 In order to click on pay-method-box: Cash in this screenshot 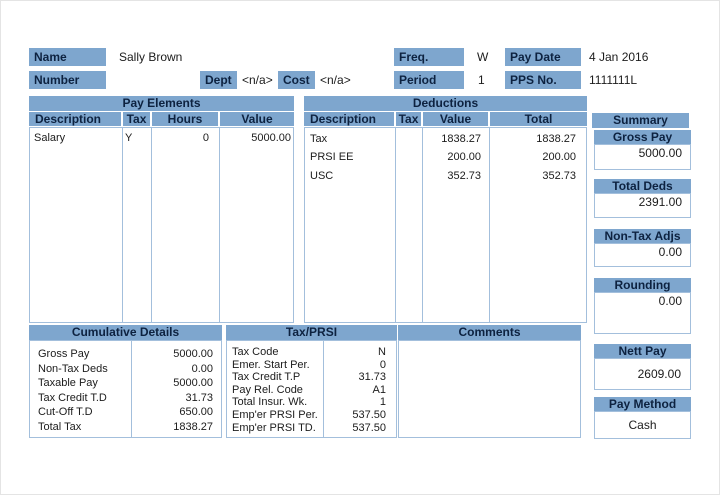, I will do `click(642, 425)`.